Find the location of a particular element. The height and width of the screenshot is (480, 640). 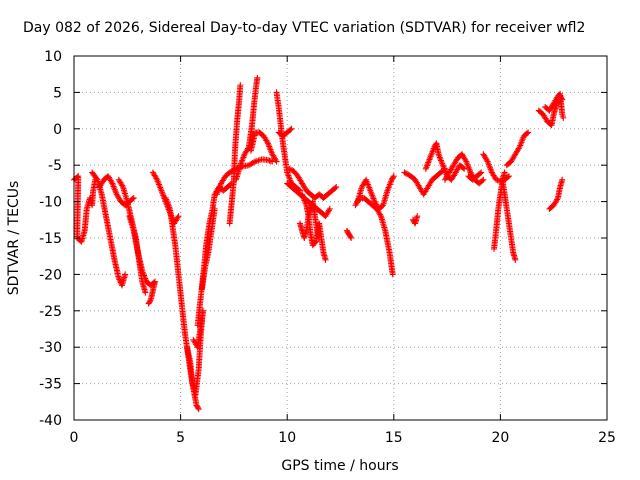

series-sat-t is located at coordinates (314, 227).